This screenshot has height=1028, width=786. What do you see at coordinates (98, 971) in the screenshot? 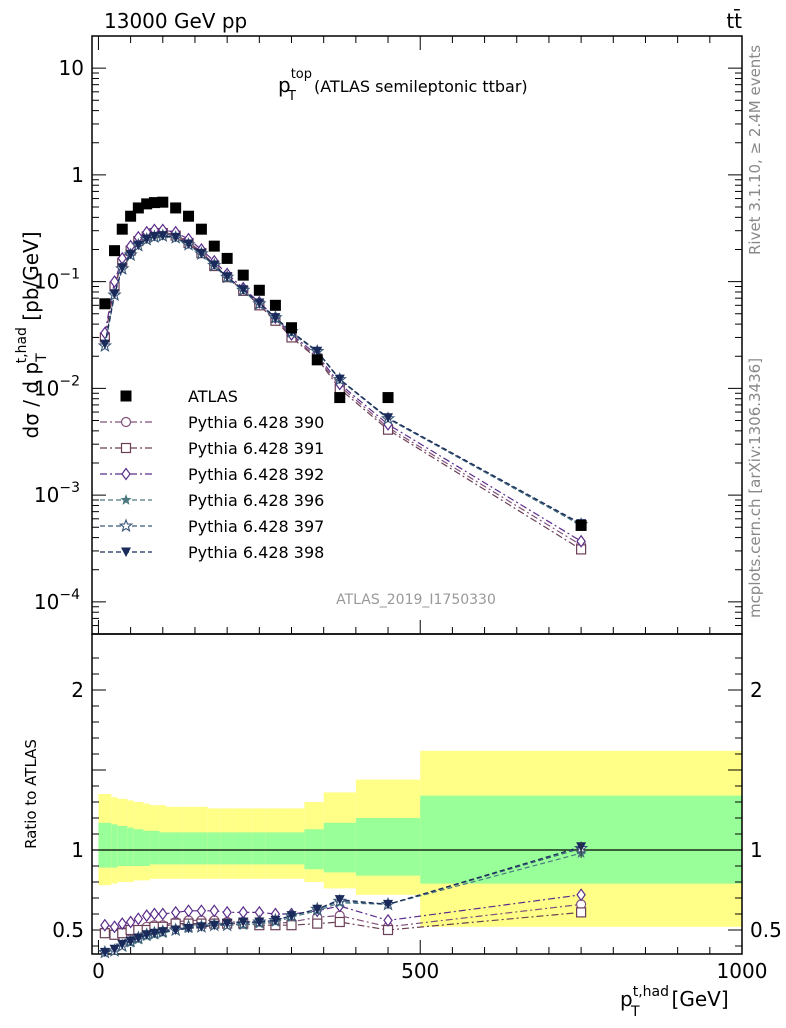
I see `x-tick-label: 0` at bounding box center [98, 971].